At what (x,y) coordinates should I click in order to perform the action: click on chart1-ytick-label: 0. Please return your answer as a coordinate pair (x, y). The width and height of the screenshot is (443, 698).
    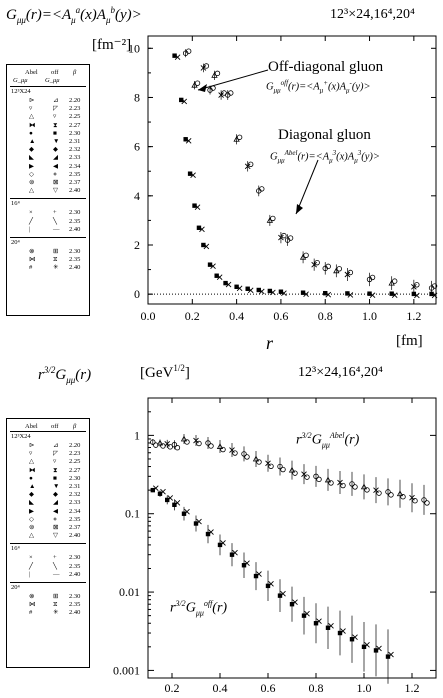
    Looking at the image, I should click on (137, 294).